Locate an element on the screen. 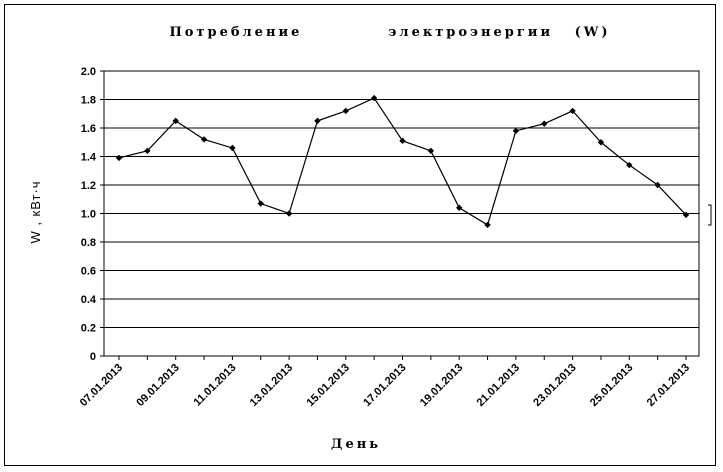 This screenshot has width=723, height=472. y-axis-ticks: 0 0.2 0.4 0.6 0.8 1.0 1.2 1.4 1.6 1.8 2.0 is located at coordinates (92, 214).